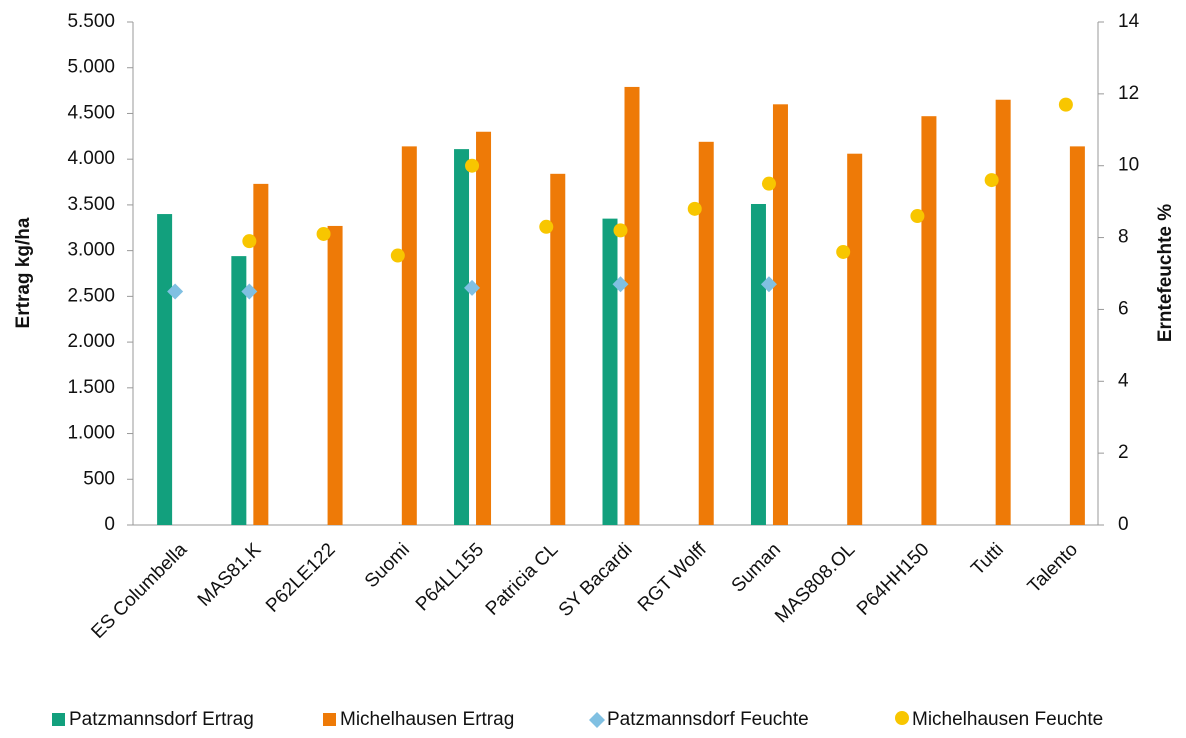 The width and height of the screenshot is (1186, 738). What do you see at coordinates (596, 580) in the screenshot?
I see `x-tick-label: SY Bacardi` at bounding box center [596, 580].